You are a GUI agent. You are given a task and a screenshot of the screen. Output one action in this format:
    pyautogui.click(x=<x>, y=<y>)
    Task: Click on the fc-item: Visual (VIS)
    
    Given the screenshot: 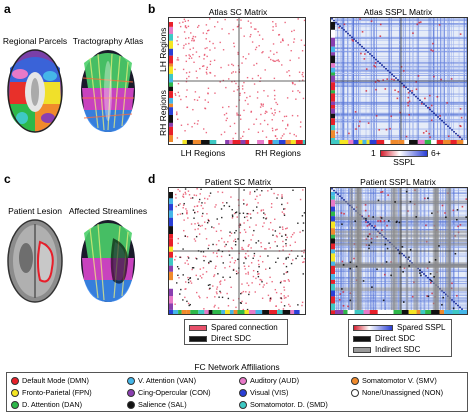 What is the action you would take?
    pyautogui.click(x=263, y=392)
    